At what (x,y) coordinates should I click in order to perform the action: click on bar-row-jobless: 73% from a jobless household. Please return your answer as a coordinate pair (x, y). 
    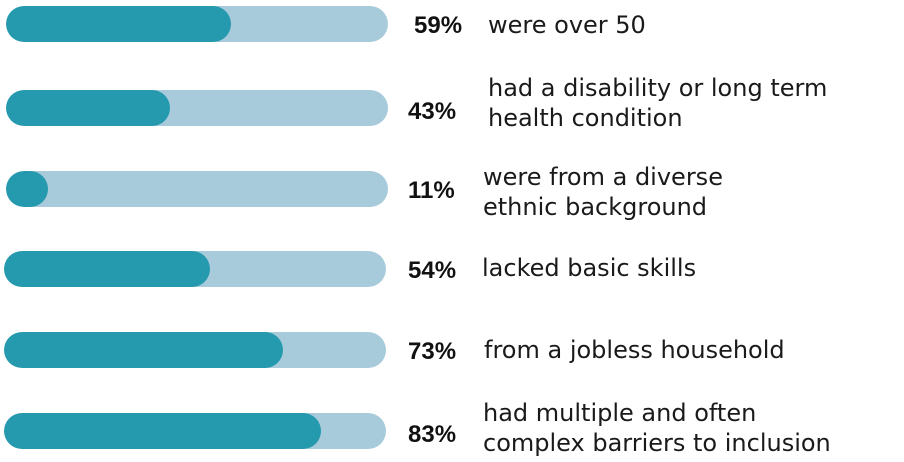
    Looking at the image, I should click on (452, 350).